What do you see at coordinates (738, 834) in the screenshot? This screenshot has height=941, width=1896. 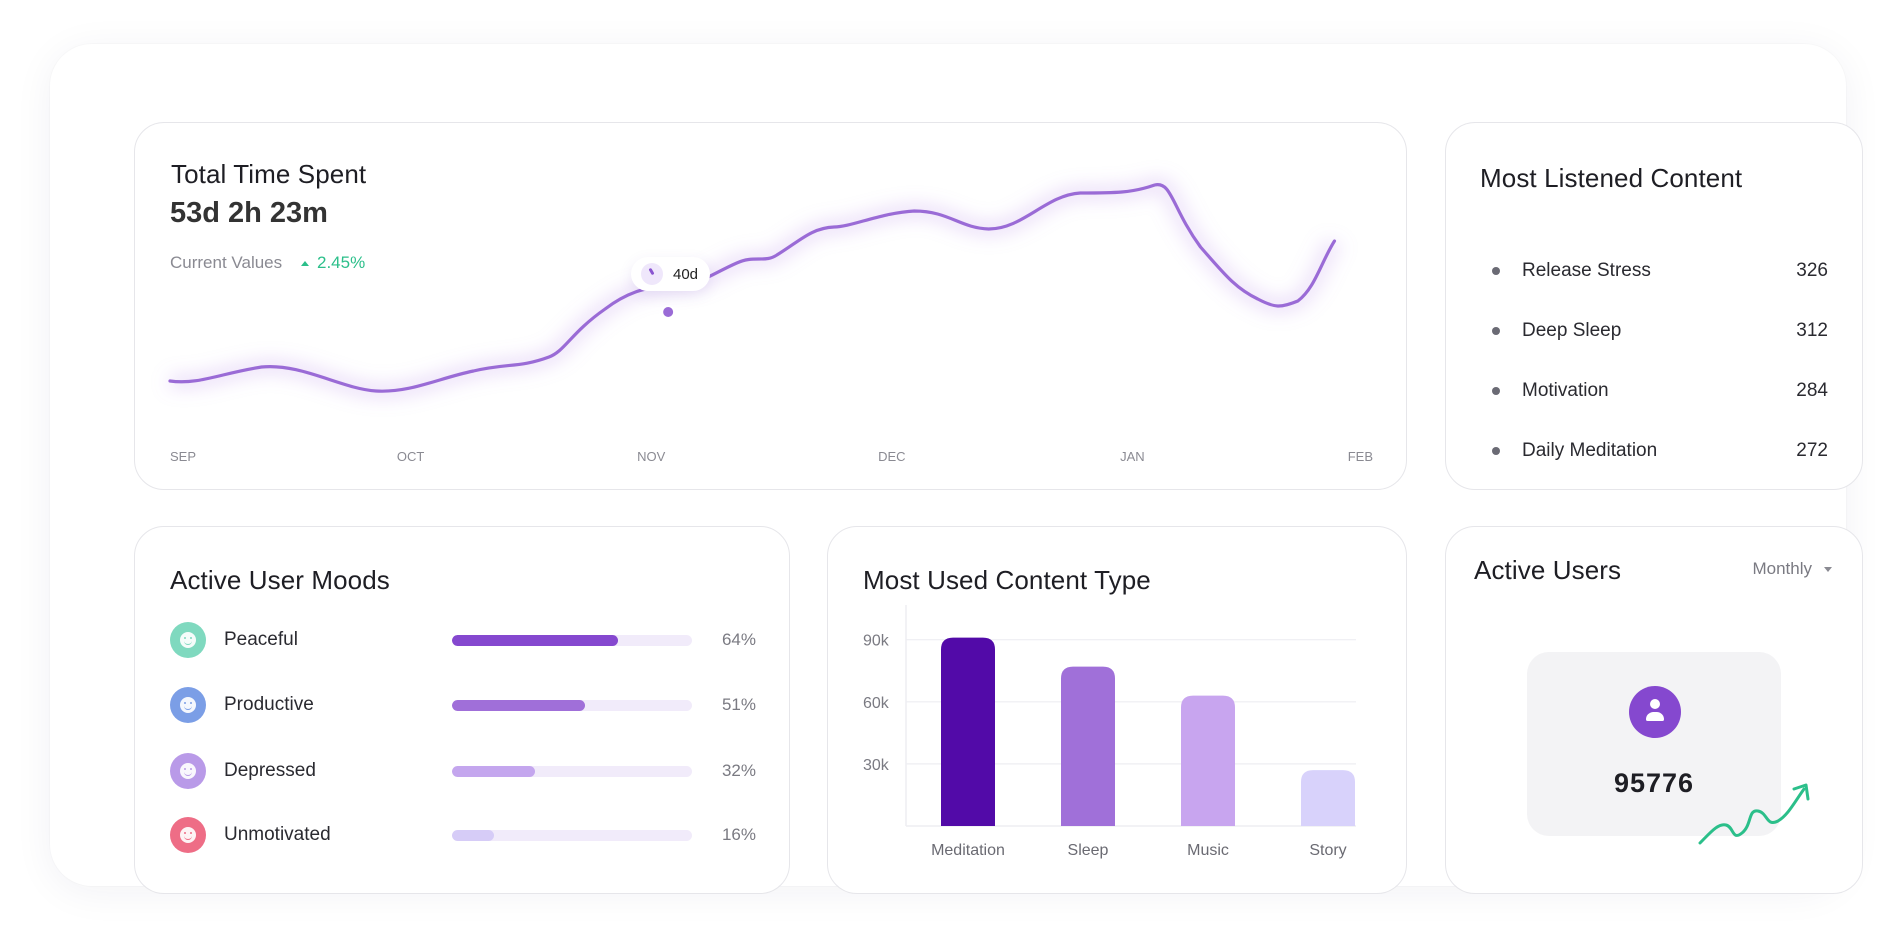 I see `mood-percent: 16%` at bounding box center [738, 834].